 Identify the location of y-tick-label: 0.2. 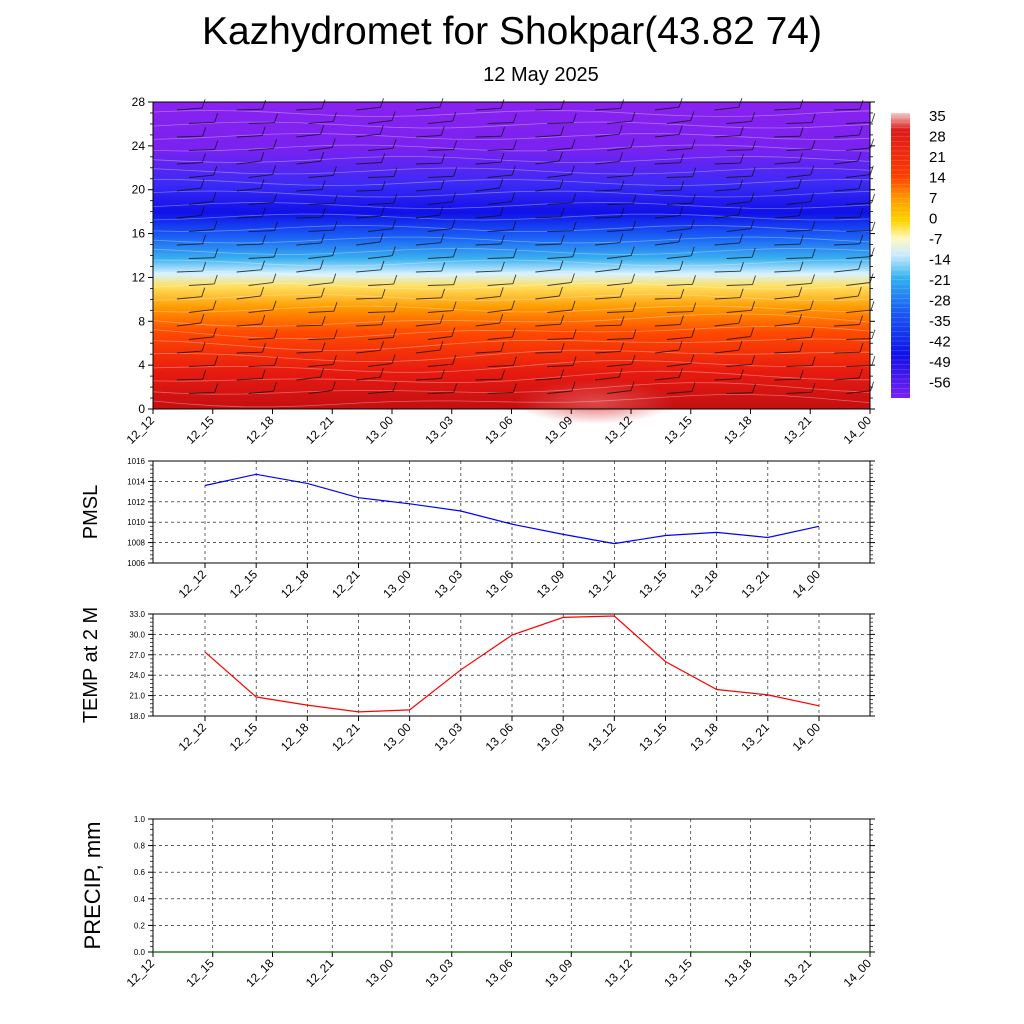
(140, 925).